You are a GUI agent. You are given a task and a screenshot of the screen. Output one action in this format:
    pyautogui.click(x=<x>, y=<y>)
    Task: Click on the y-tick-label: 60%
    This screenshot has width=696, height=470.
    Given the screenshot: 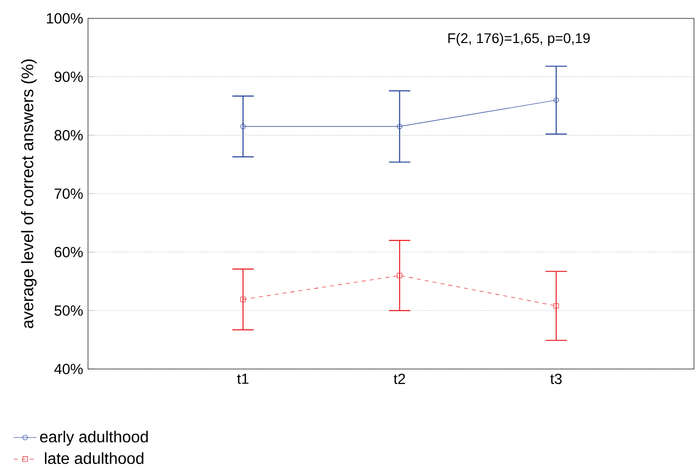 What is the action you would take?
    pyautogui.click(x=68, y=252)
    